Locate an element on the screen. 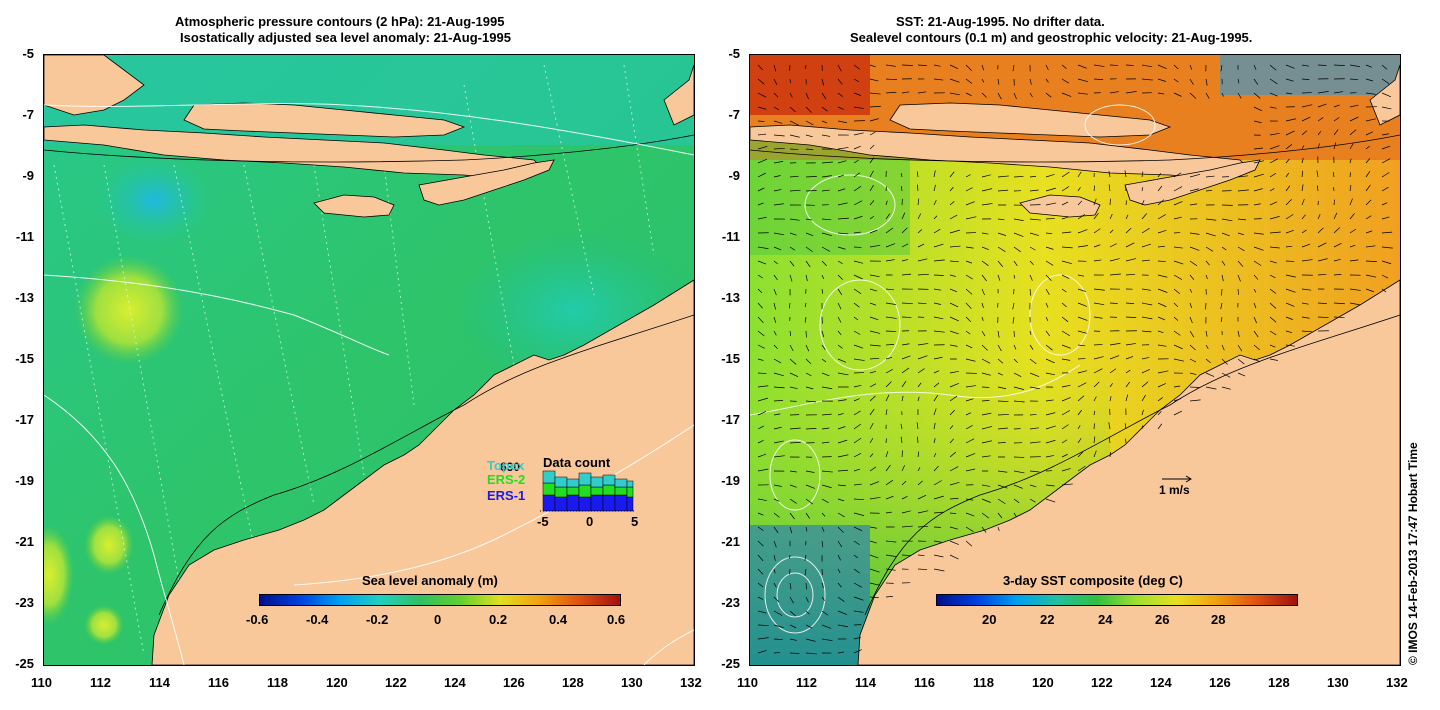  legend-item-ers1: ERS-1 is located at coordinates (506, 495).